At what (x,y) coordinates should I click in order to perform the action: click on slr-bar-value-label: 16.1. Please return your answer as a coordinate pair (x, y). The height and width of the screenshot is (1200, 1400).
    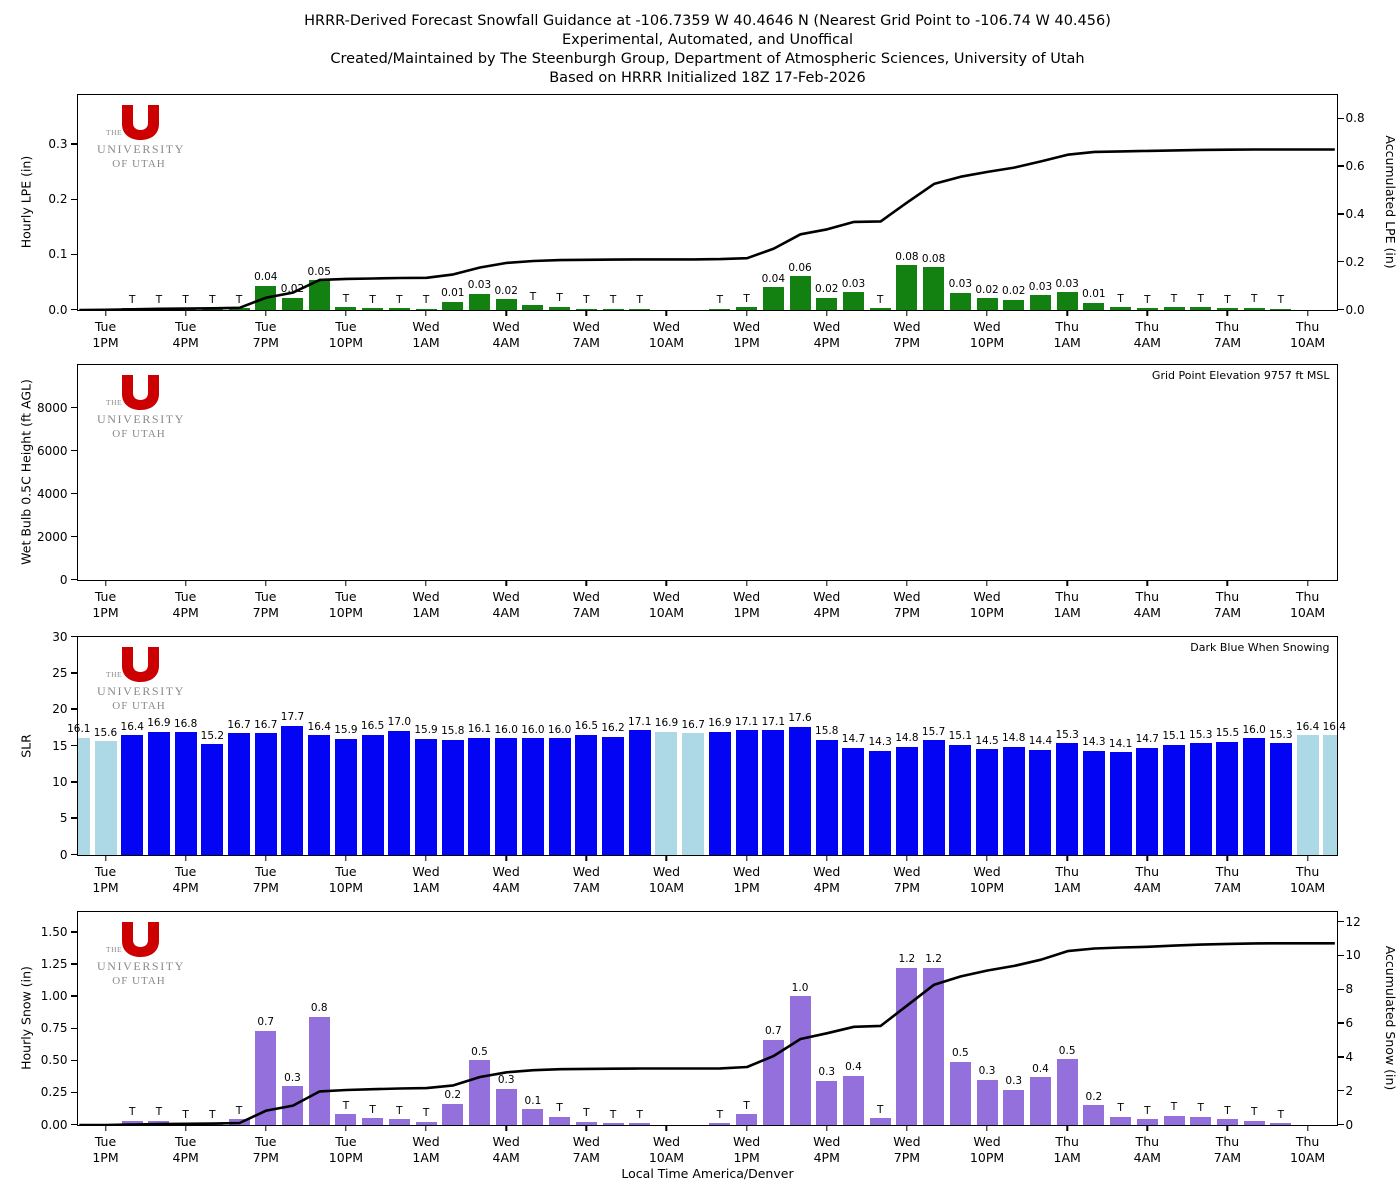
    Looking at the image, I should click on (79, 729).